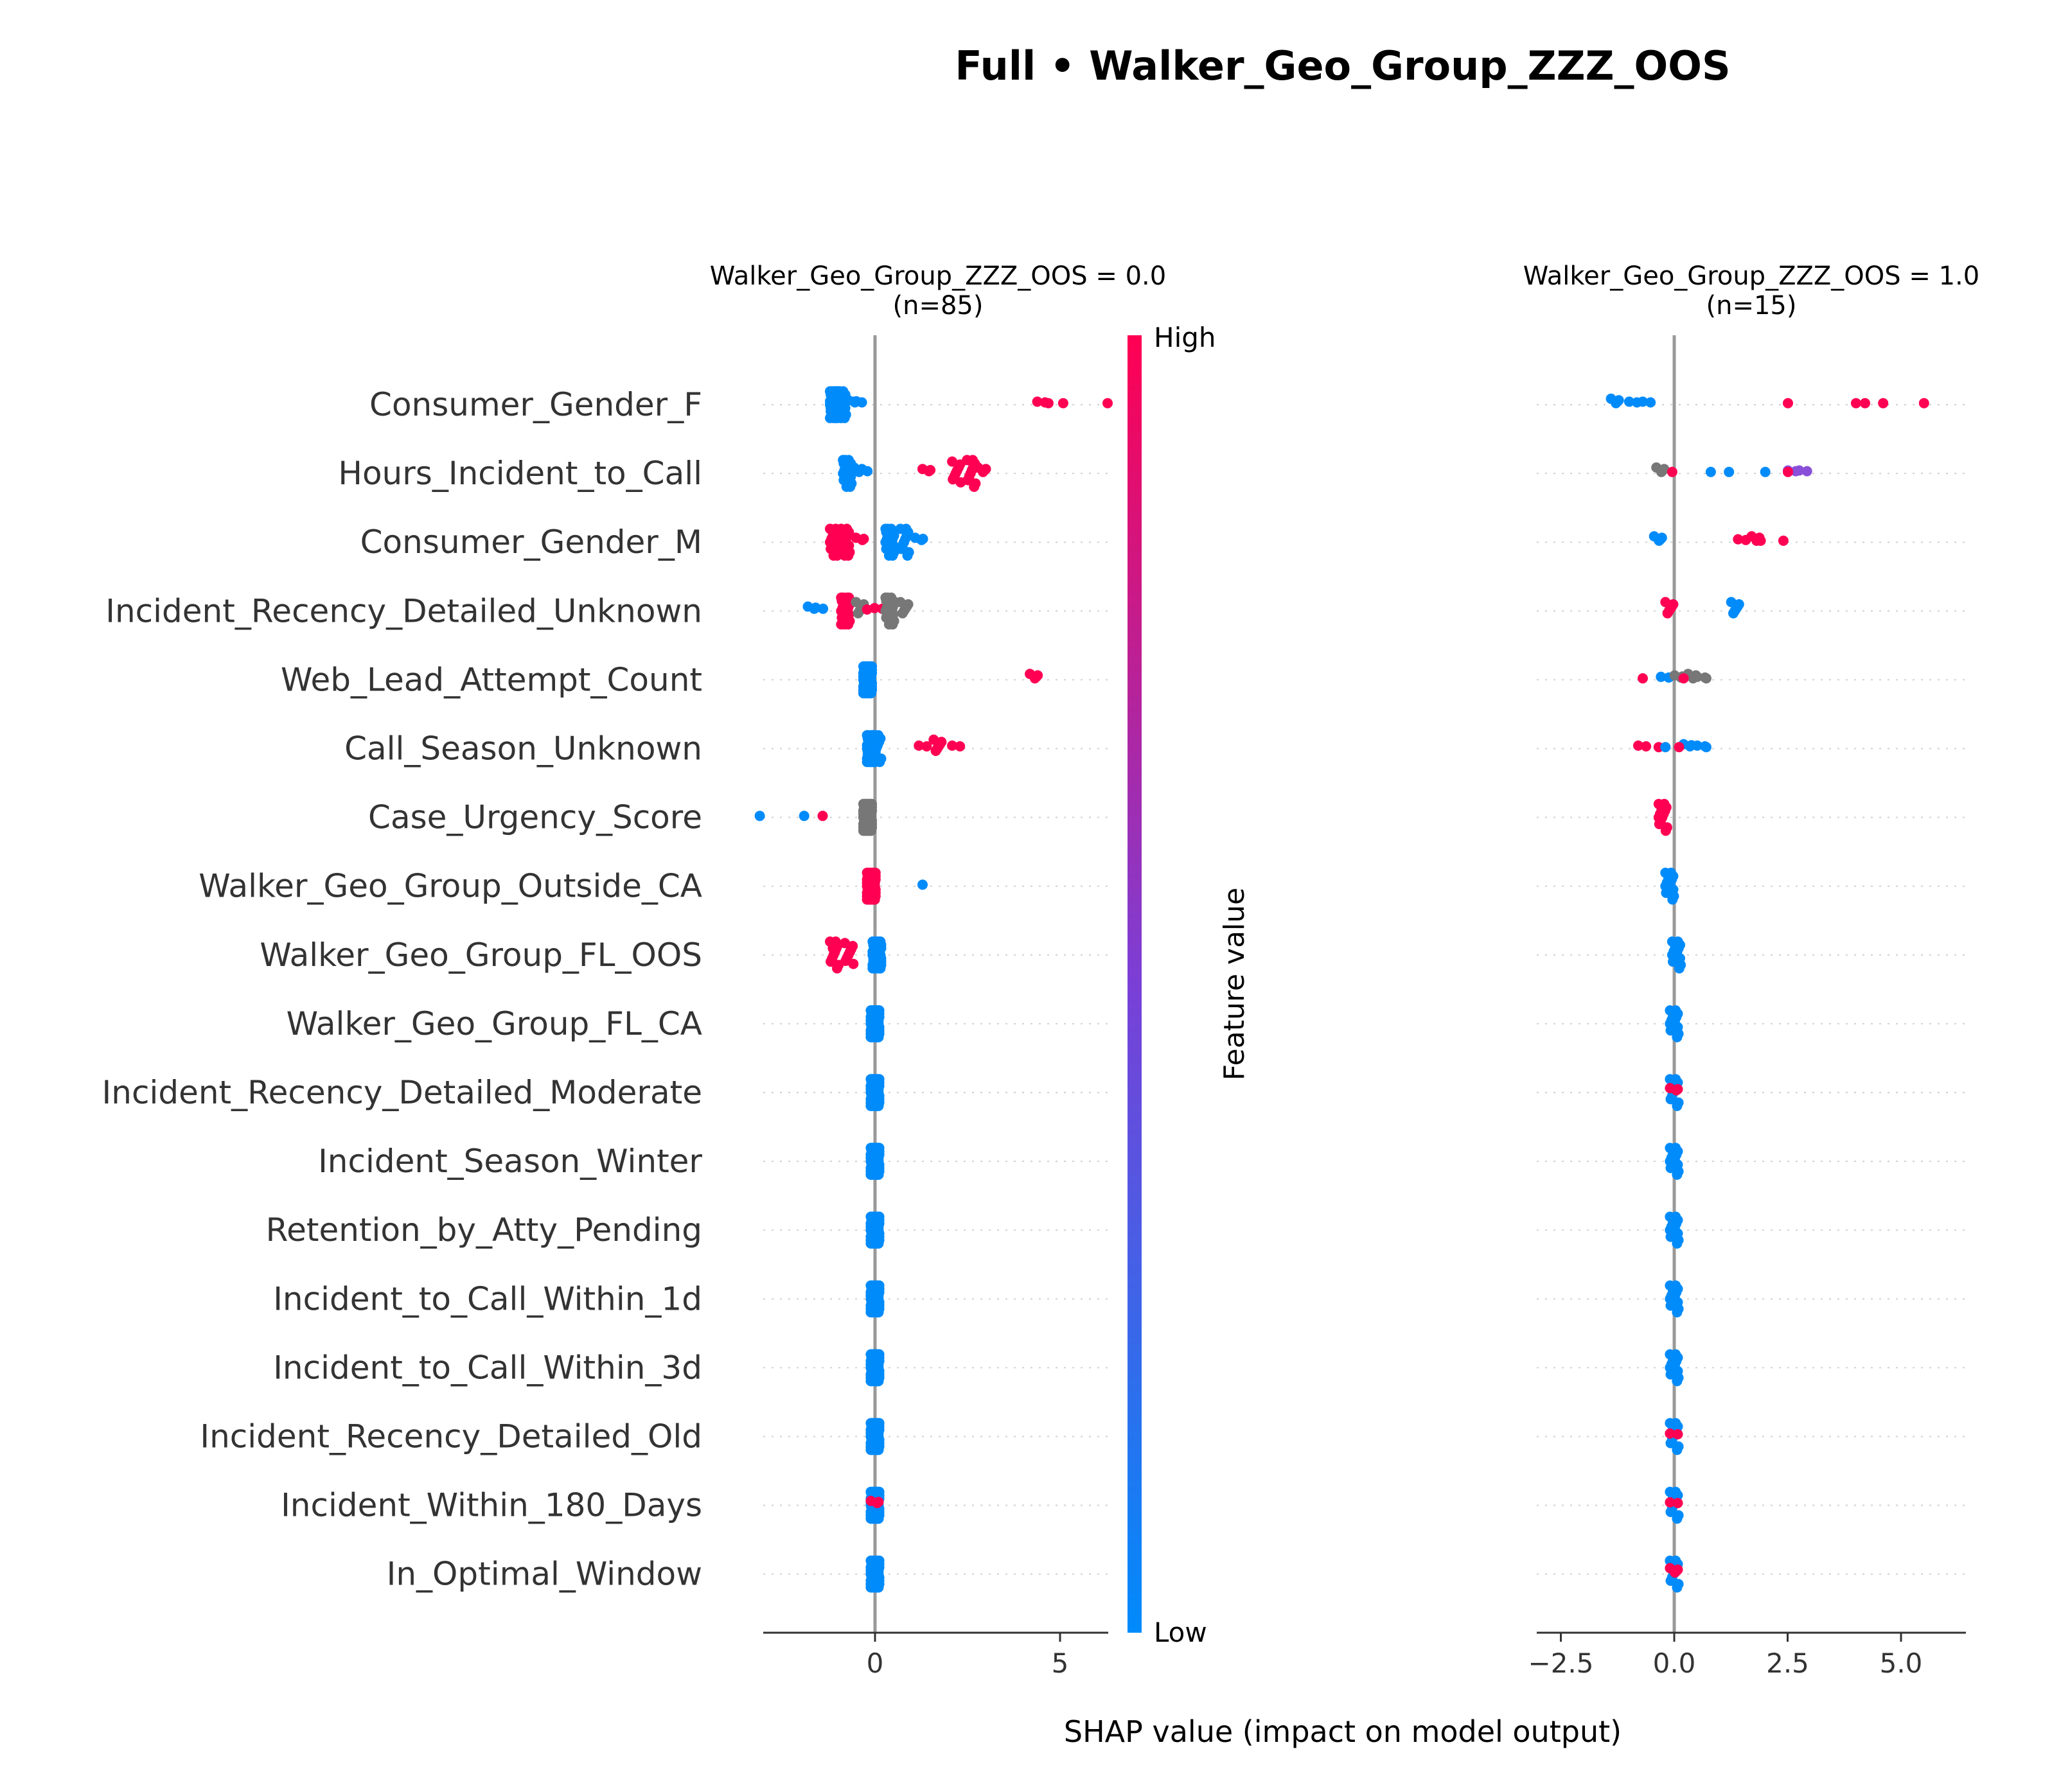  Describe the element at coordinates (535, 404) in the screenshot. I see `feature-label-0: Consumer_Gender_F` at that location.